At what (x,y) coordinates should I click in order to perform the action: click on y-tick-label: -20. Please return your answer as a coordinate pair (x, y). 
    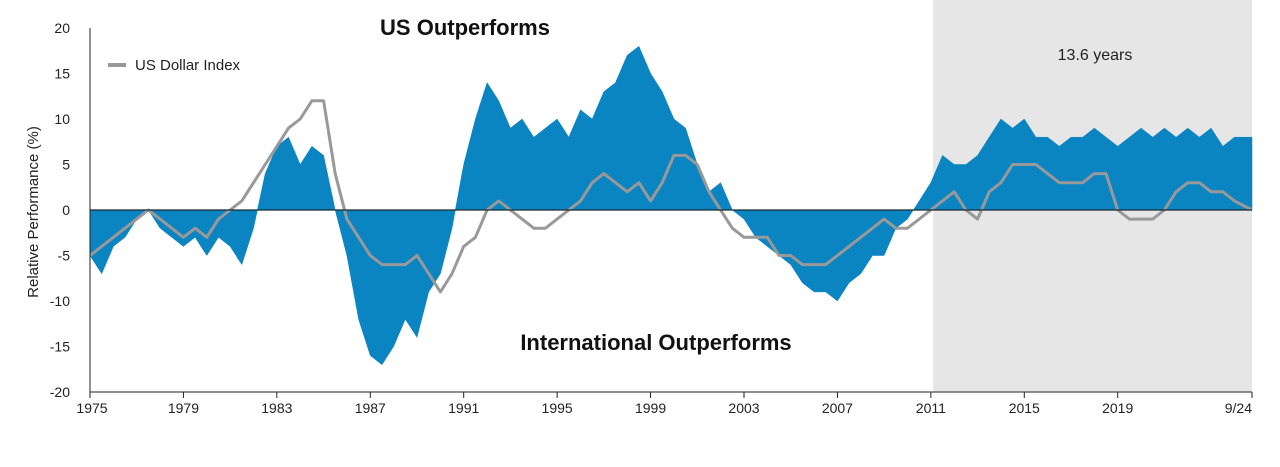
    Looking at the image, I should click on (60, 392).